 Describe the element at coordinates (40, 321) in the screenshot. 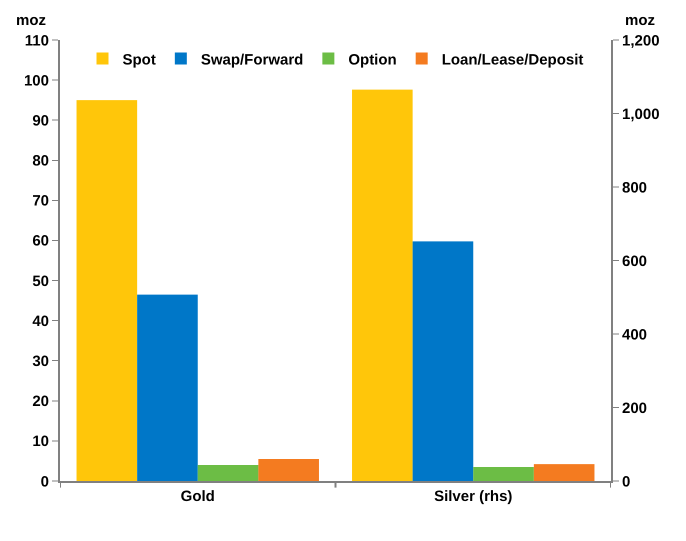

I see `y-tick-label: 40` at that location.